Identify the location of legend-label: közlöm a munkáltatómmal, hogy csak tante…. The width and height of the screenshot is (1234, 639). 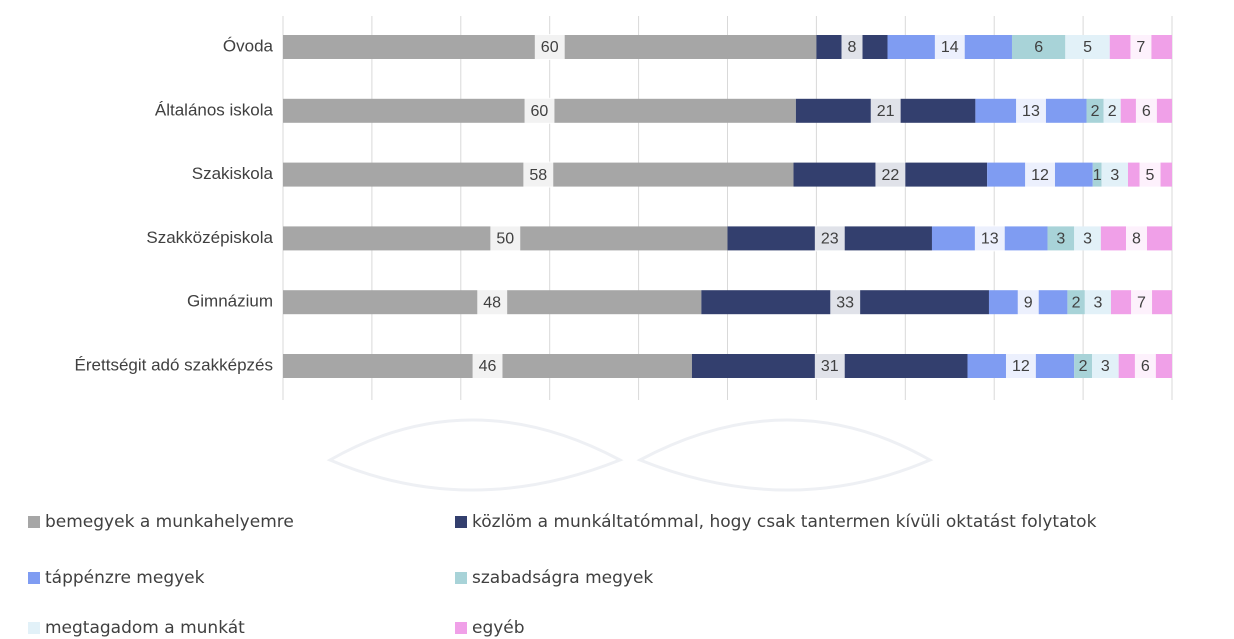
(784, 522).